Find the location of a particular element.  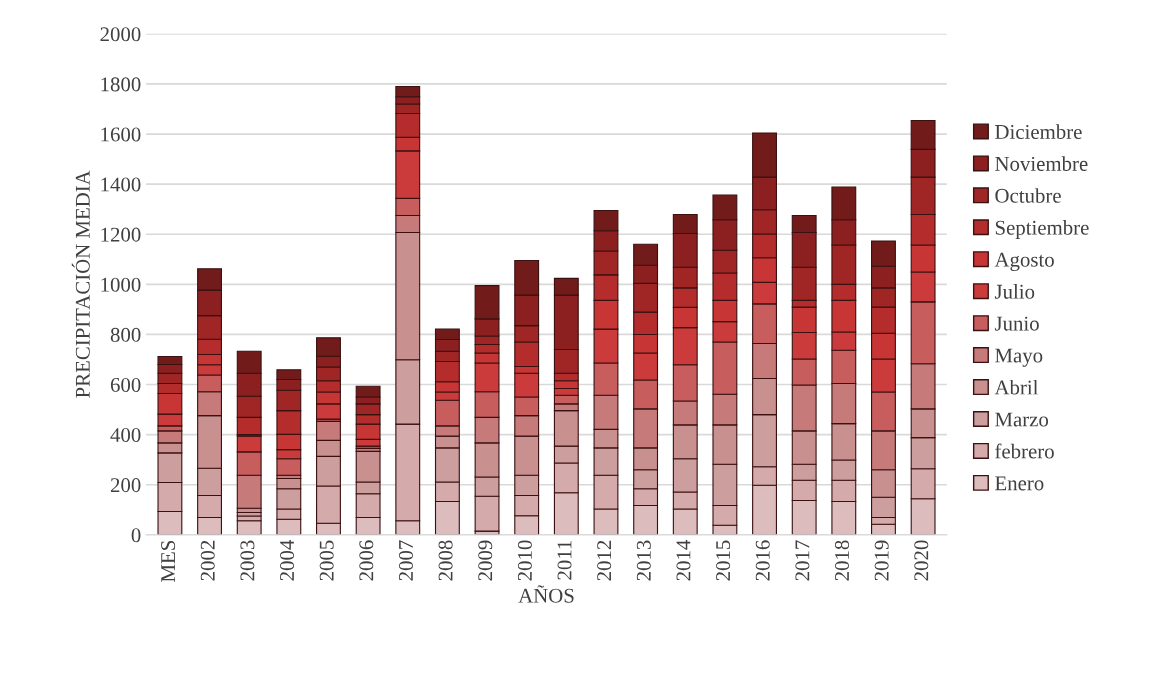

x-tick-label: 2012 is located at coordinates (604, 560).